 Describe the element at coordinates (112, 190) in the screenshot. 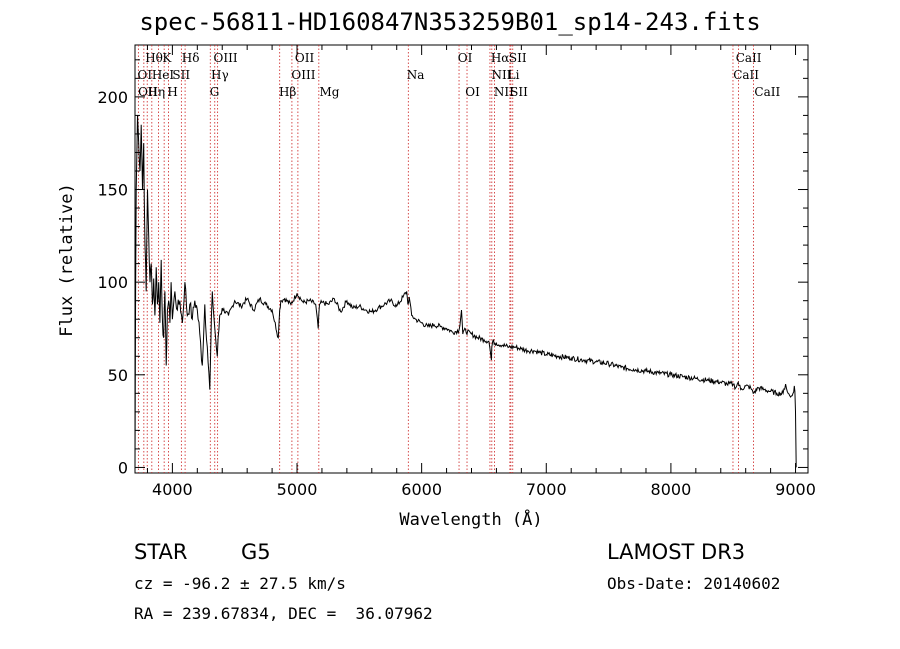

I see `y-tick-label-3: 150` at that location.